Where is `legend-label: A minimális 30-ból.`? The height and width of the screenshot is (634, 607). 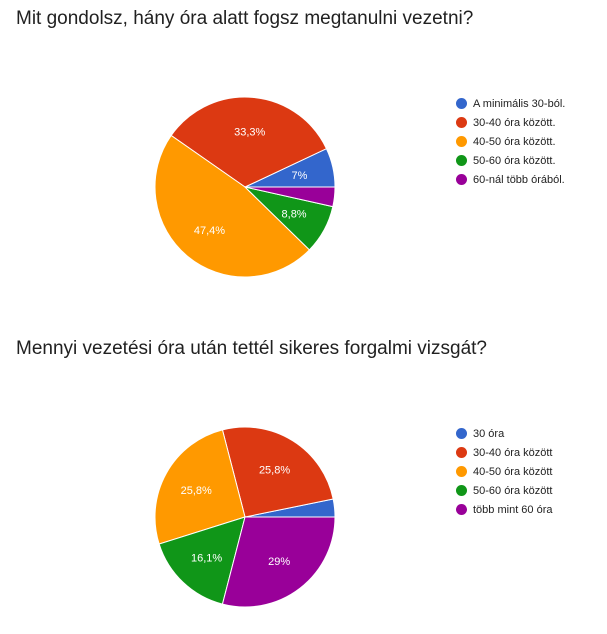 legend-label: A minimális 30-ból. is located at coordinates (519, 103).